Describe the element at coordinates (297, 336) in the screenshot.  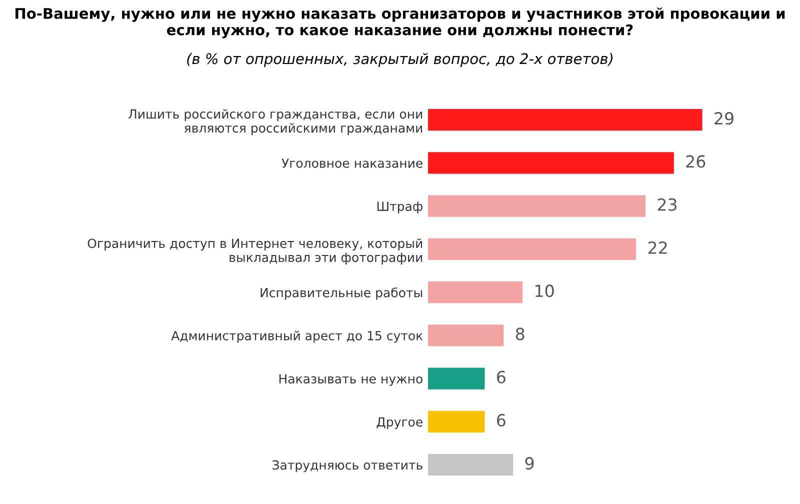
I see `y-tick-label: Административный арест до 15 суток` at that location.